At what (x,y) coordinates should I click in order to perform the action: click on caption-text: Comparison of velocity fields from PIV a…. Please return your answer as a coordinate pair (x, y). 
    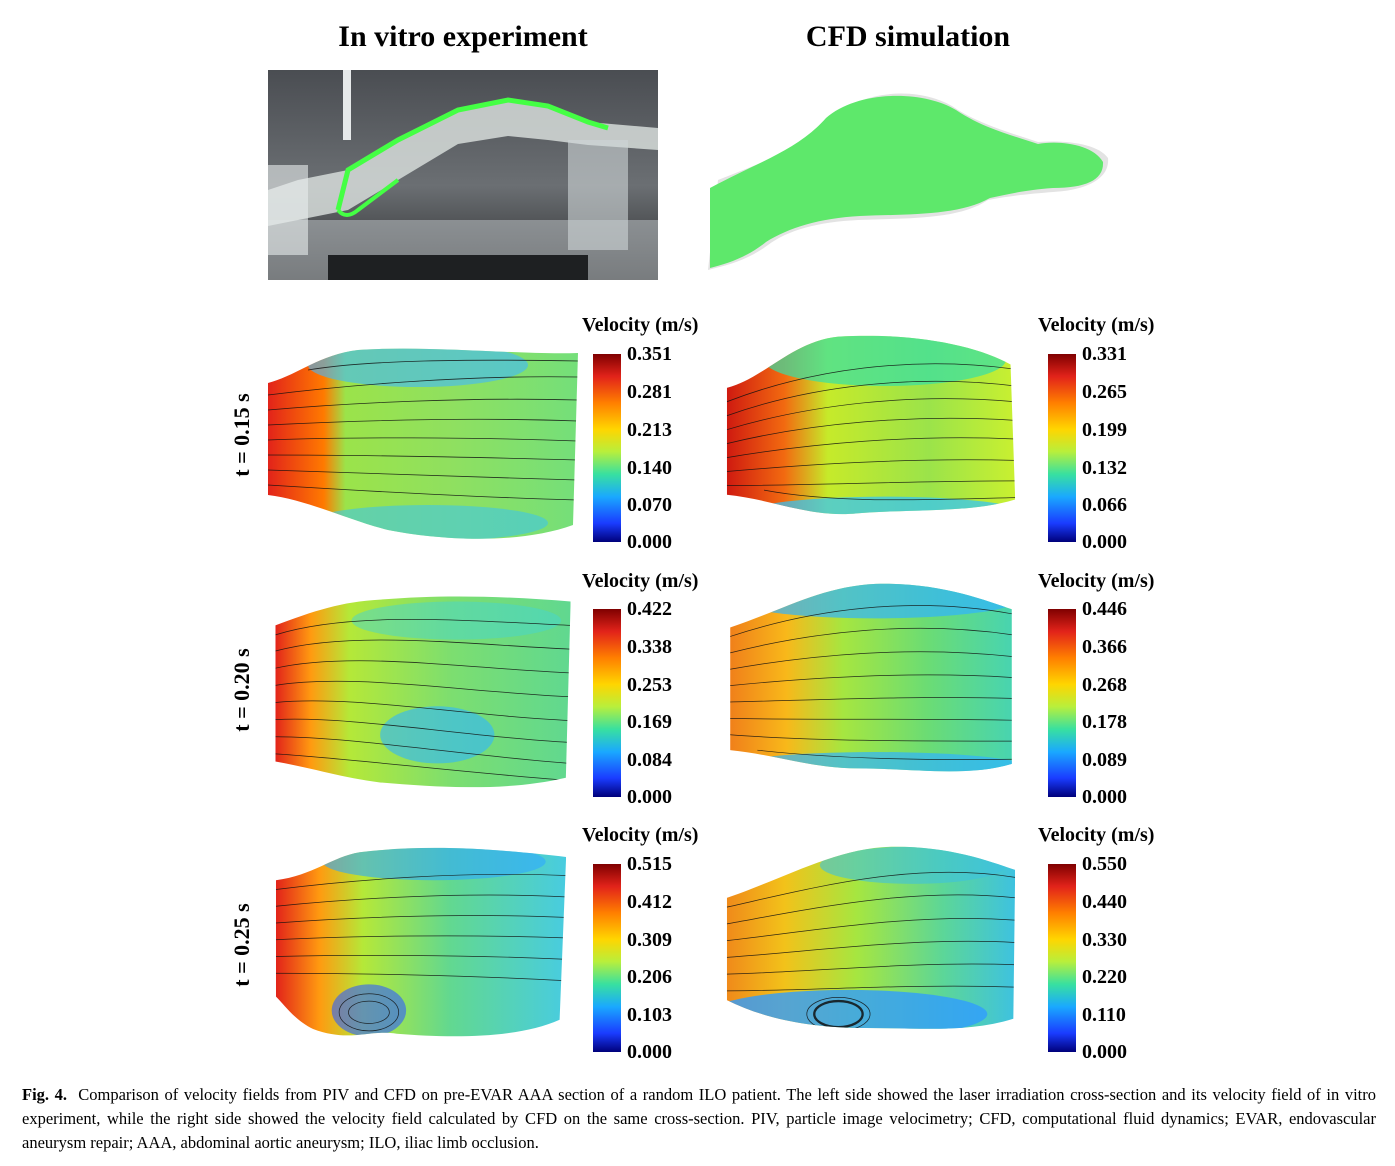
    Looking at the image, I should click on (699, 1118).